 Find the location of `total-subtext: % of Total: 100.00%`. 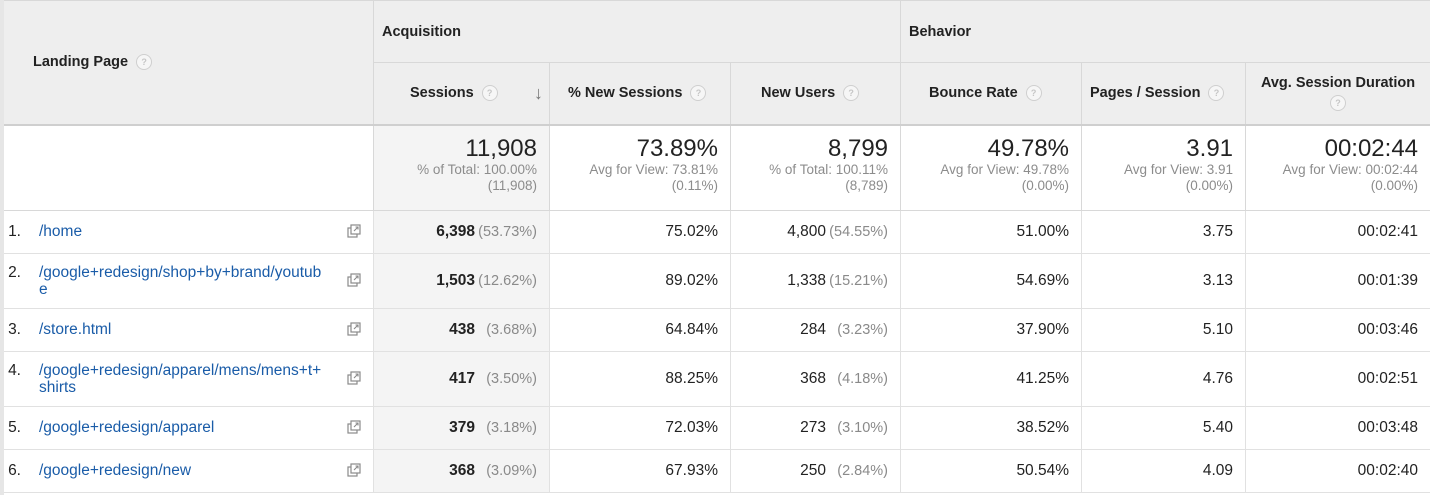

total-subtext: % of Total: 100.00% is located at coordinates (477, 169).